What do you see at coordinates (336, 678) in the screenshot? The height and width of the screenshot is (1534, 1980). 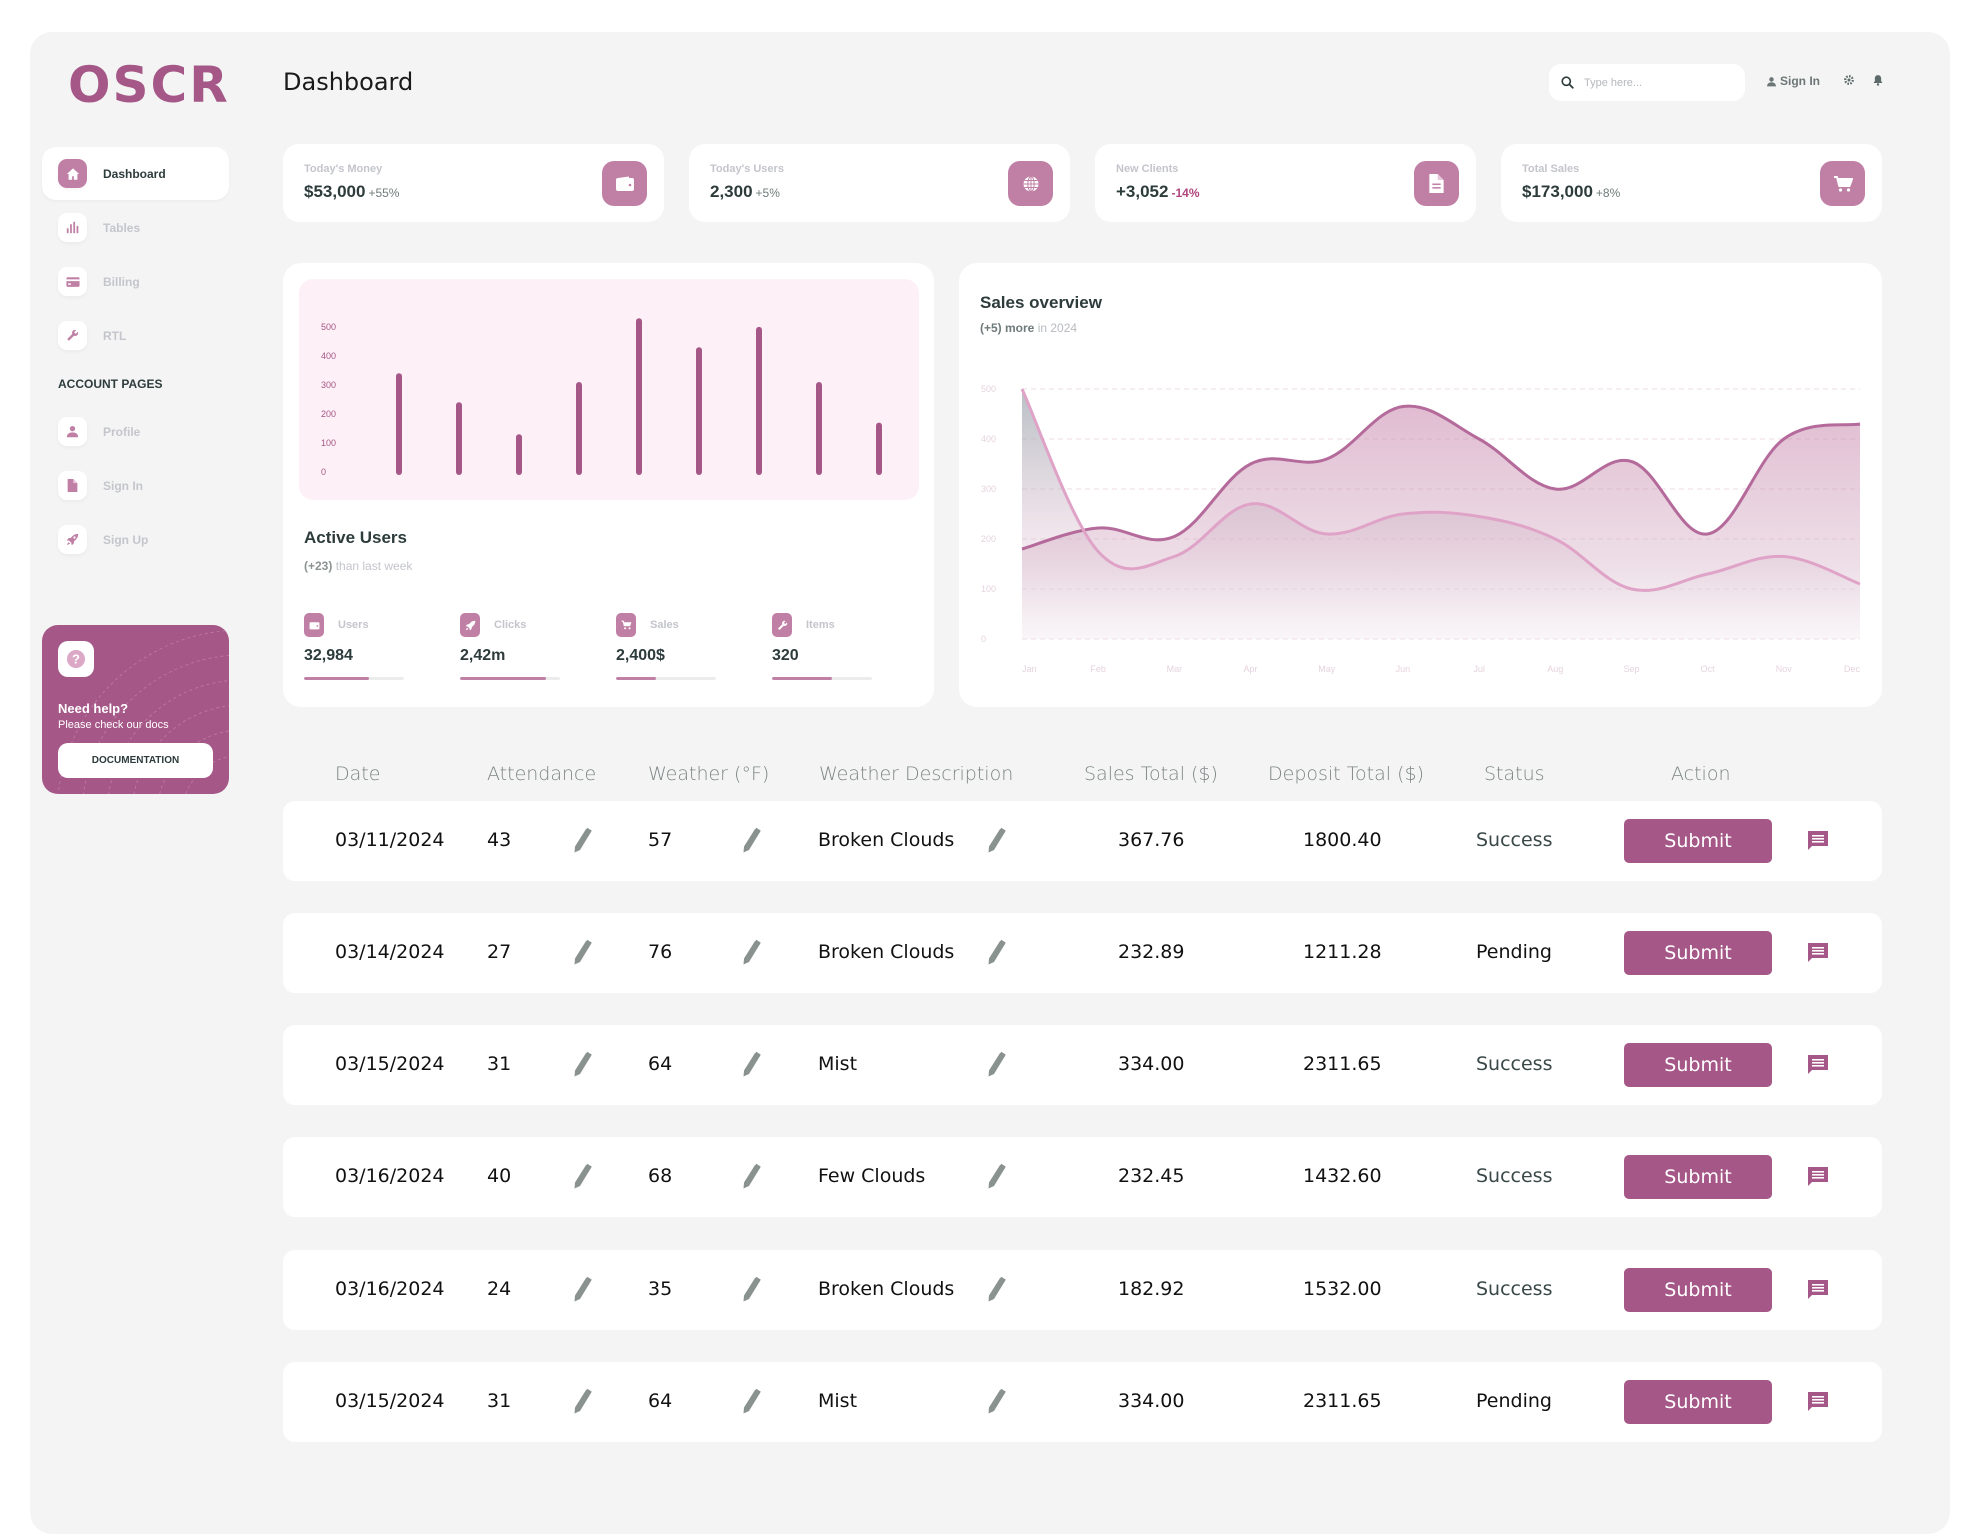 I see `metric-progress-fill` at bounding box center [336, 678].